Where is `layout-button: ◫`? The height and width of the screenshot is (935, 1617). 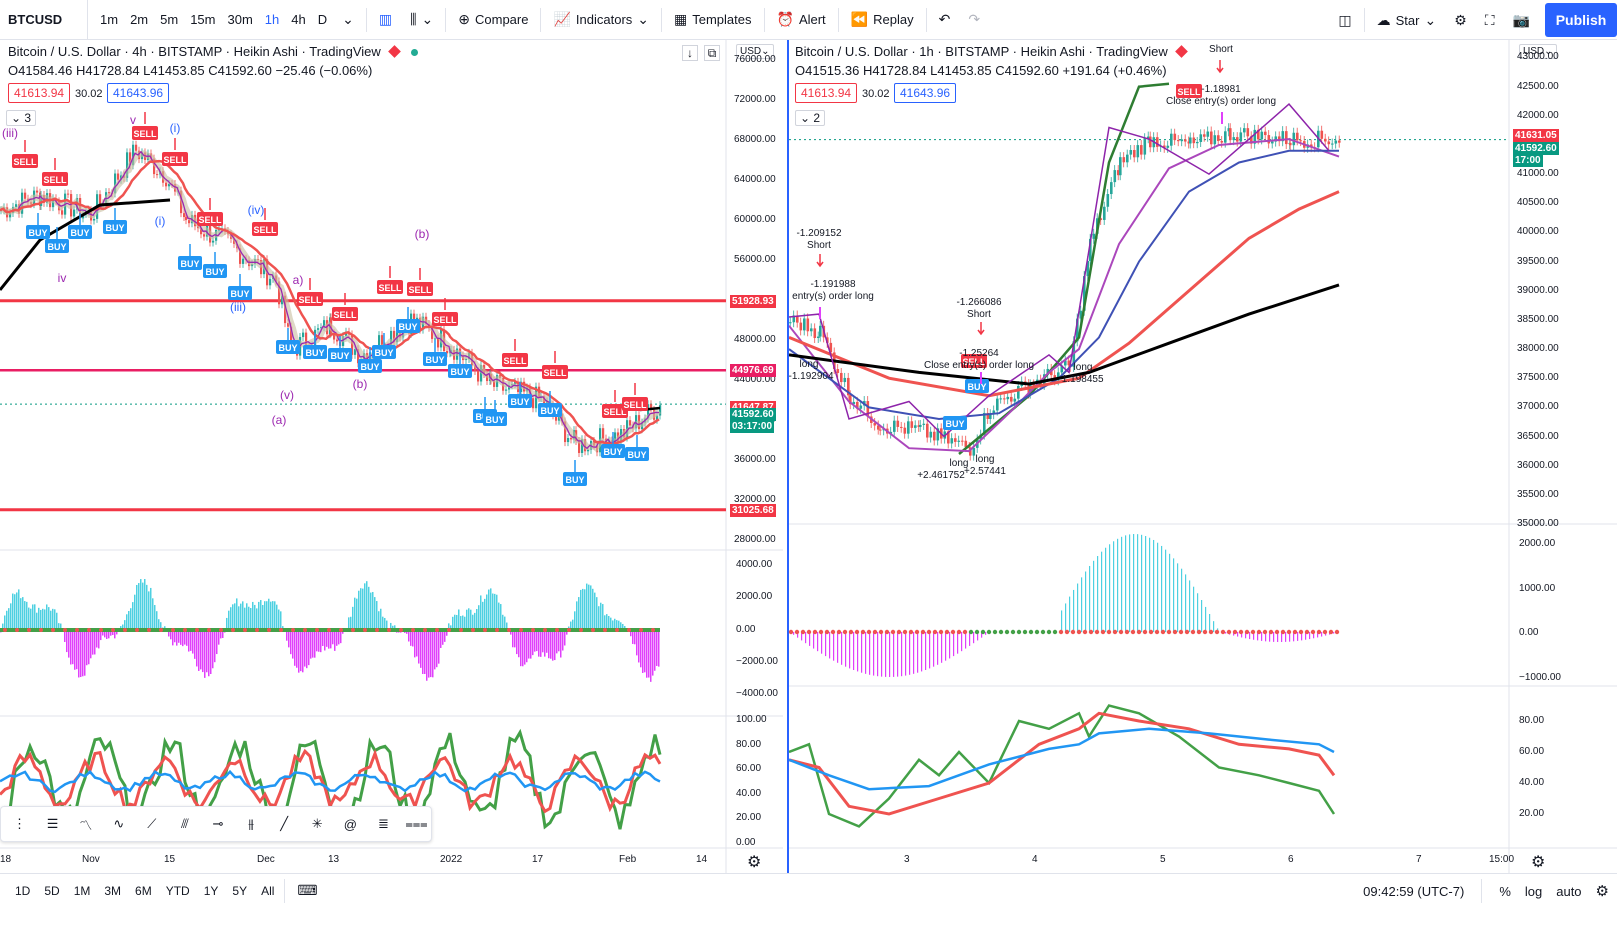 layout-button: ◫ is located at coordinates (1344, 20).